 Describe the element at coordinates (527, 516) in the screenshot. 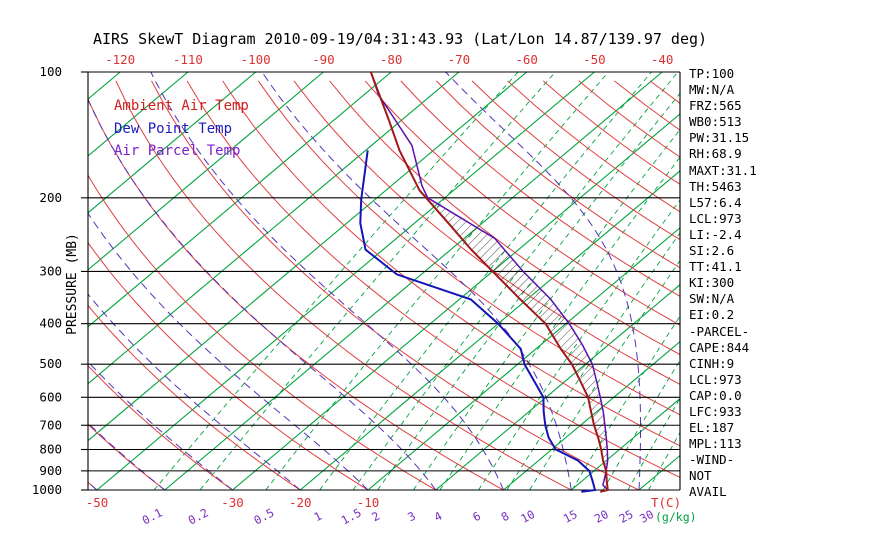

I see `mixing-ratio-label: 10` at that location.